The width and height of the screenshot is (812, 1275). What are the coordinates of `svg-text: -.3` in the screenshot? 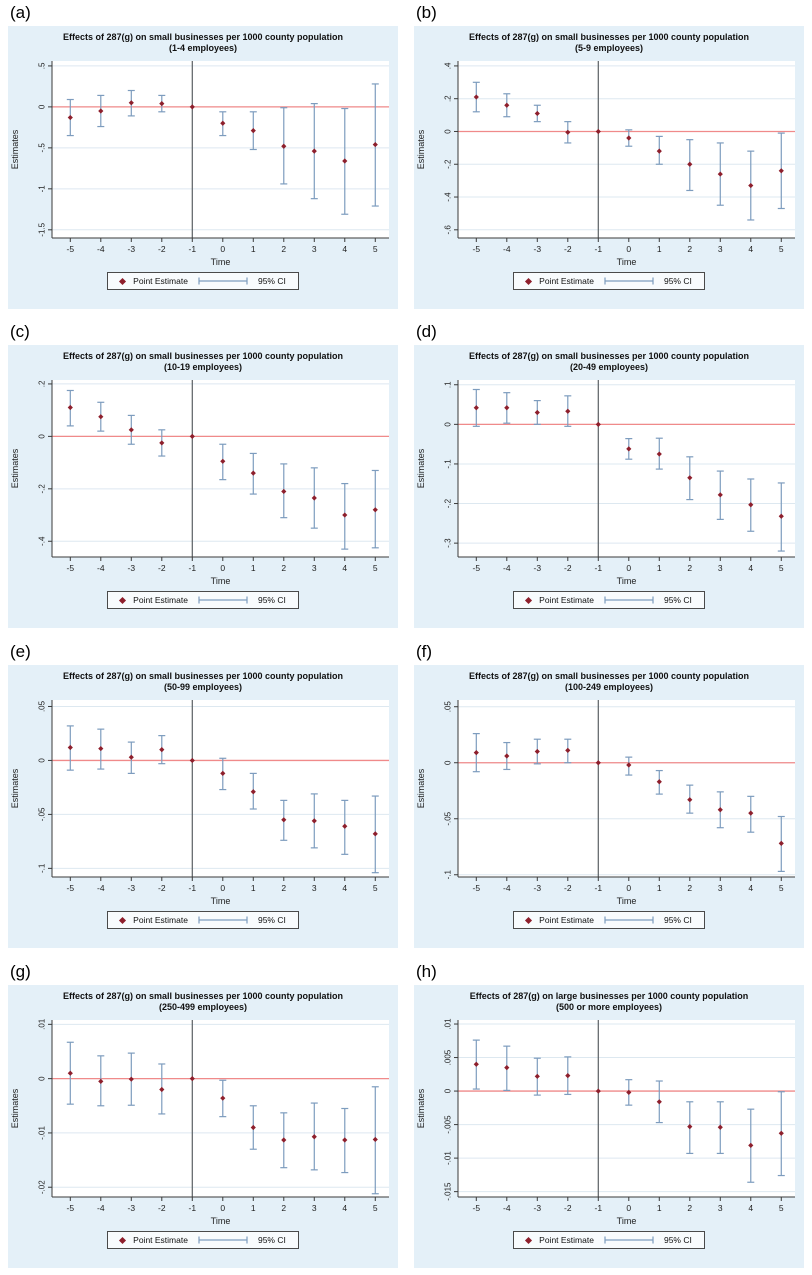 It's located at (448, 543).